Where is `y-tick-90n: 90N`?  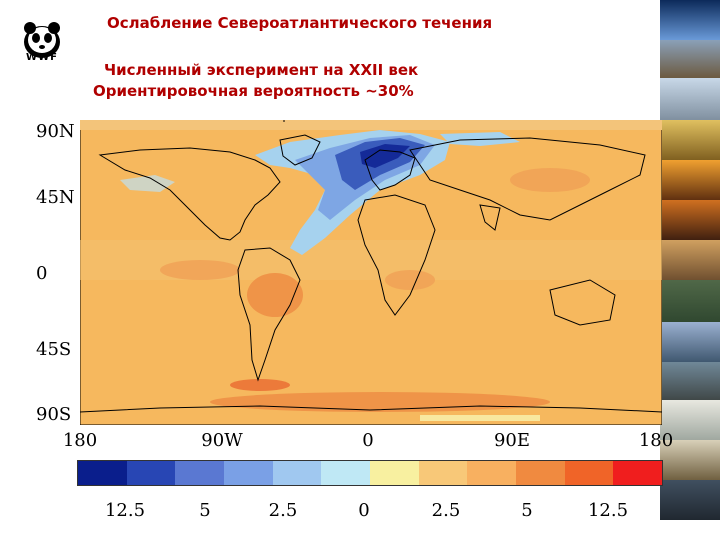 y-tick-90n: 90N is located at coordinates (55, 131).